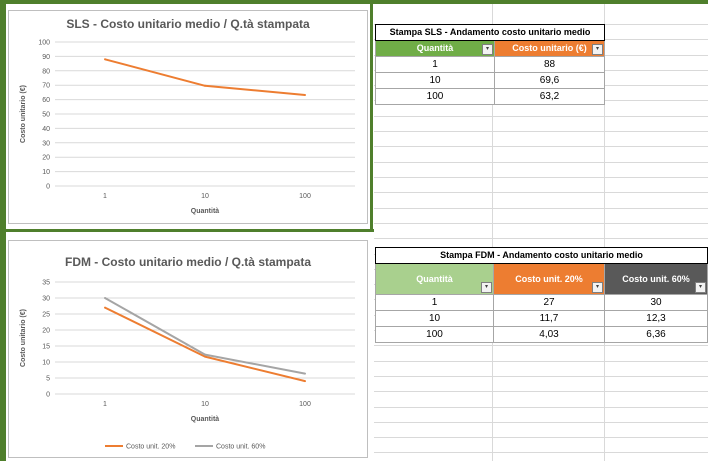  I want to click on table-row: 10 69,6, so click(490, 80).